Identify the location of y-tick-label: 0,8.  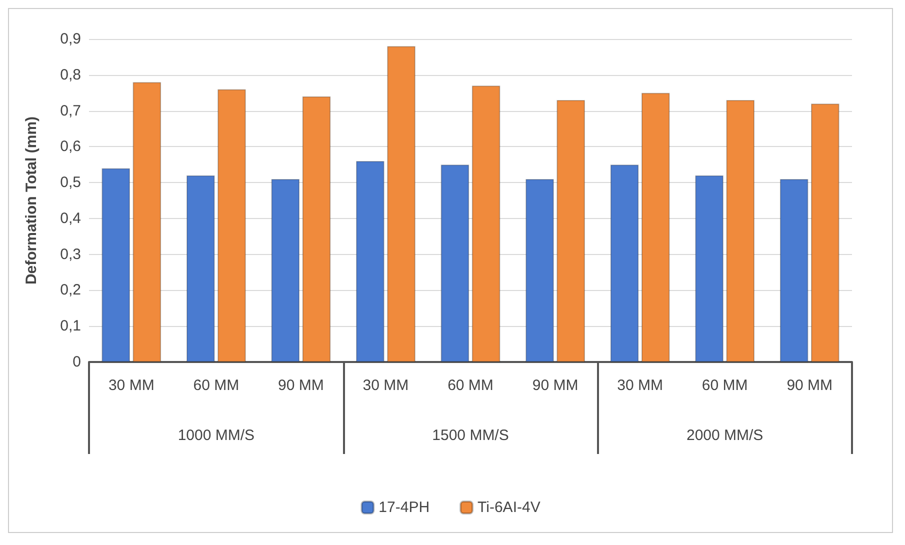
(70, 75).